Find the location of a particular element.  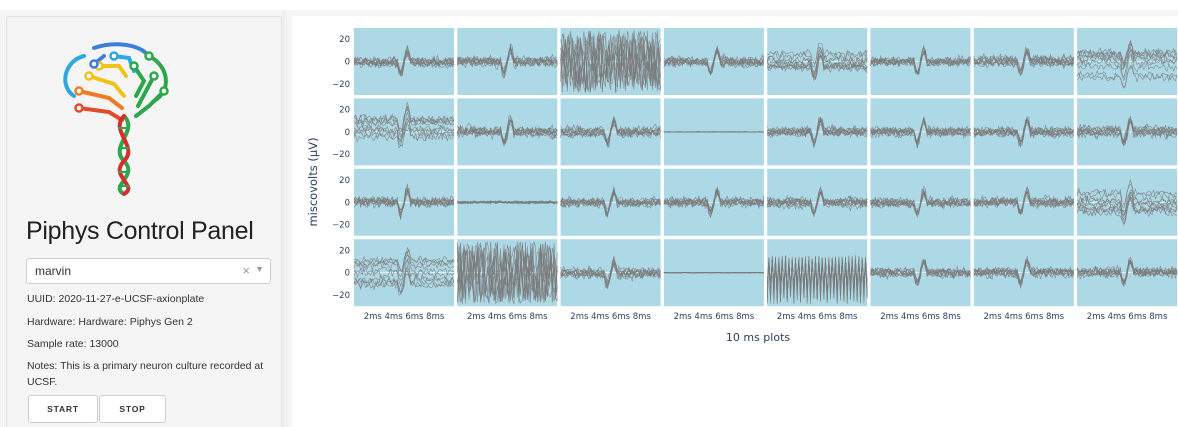

uuid-text: UUID: 2020-11-27-e-UCSF-axionplate is located at coordinates (116, 299).